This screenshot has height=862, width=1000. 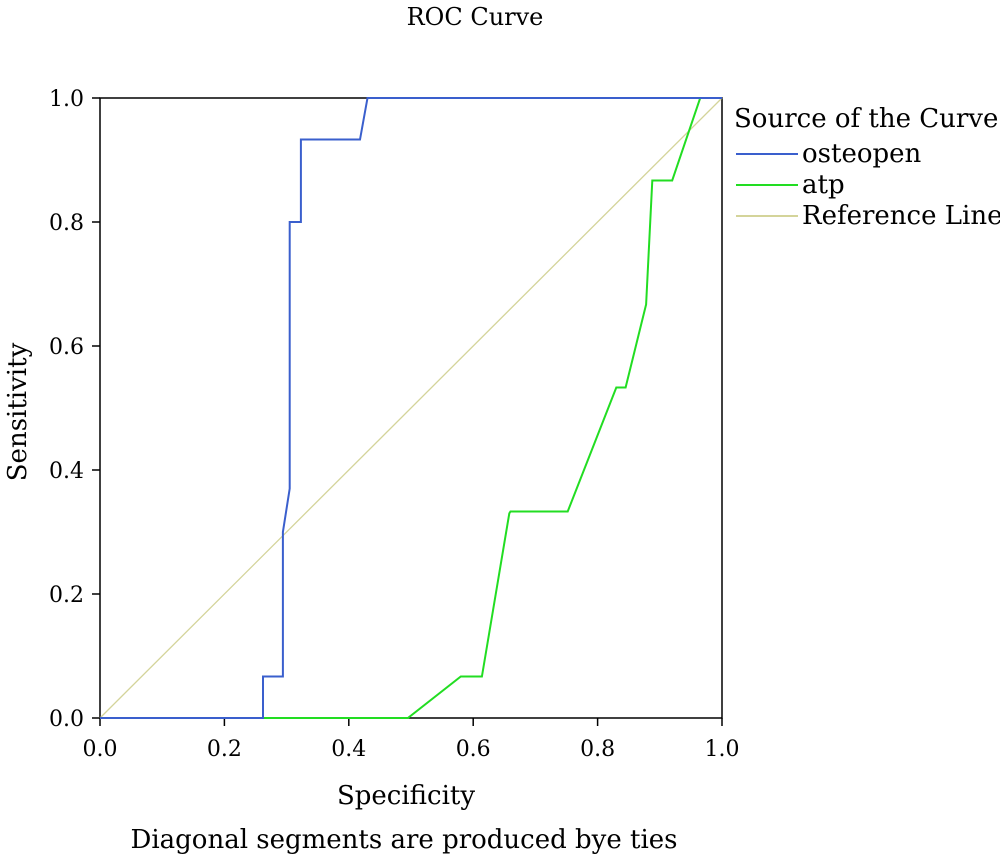 I want to click on y-tick-label: 0.6, so click(x=66, y=347).